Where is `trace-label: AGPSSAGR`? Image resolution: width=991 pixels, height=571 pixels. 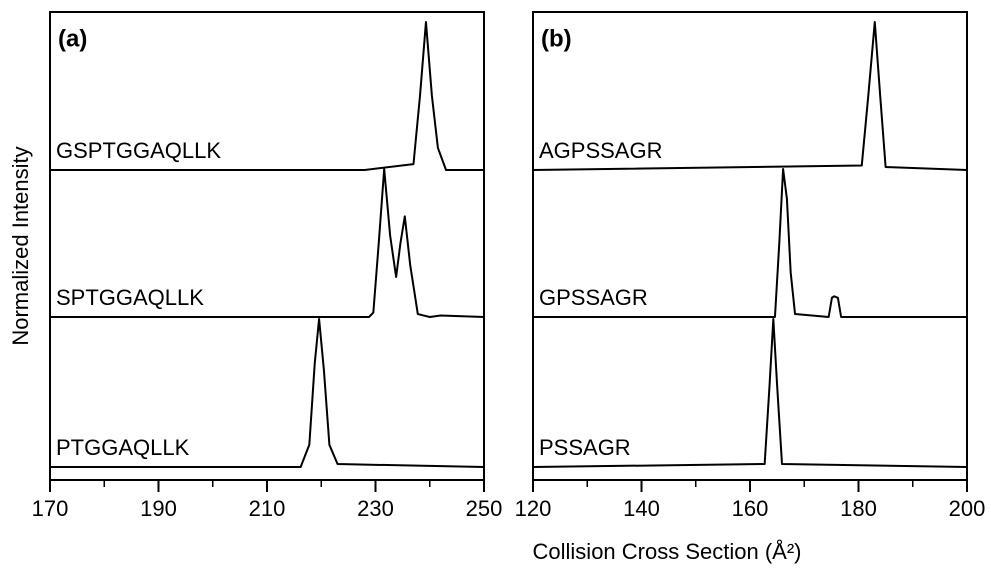 trace-label: AGPSSAGR is located at coordinates (600, 150).